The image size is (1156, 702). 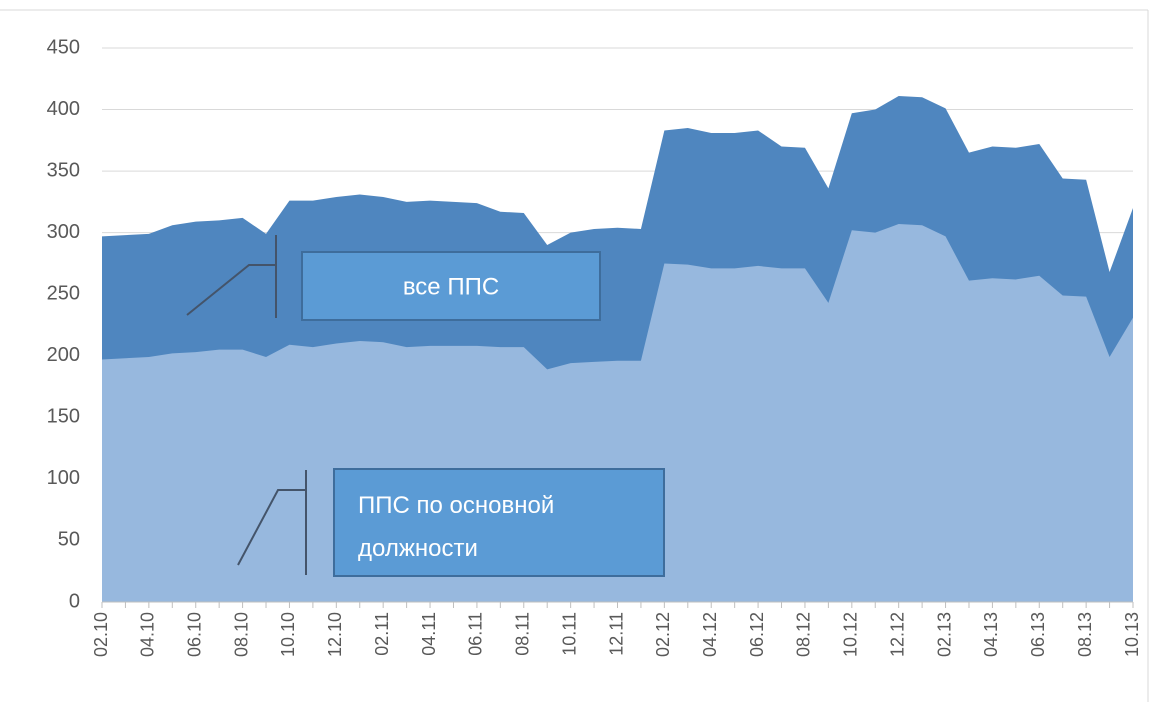 I want to click on series-label: все ППС, so click(x=451, y=286).